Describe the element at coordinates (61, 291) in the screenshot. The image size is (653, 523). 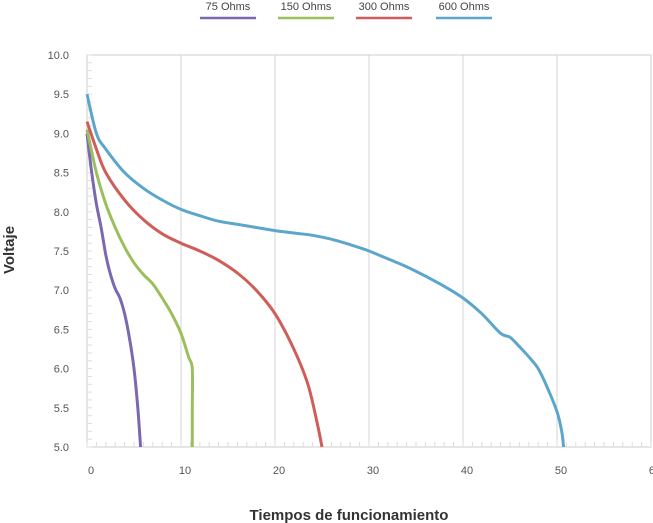
I see `y-tick-label: 7.0` at that location.